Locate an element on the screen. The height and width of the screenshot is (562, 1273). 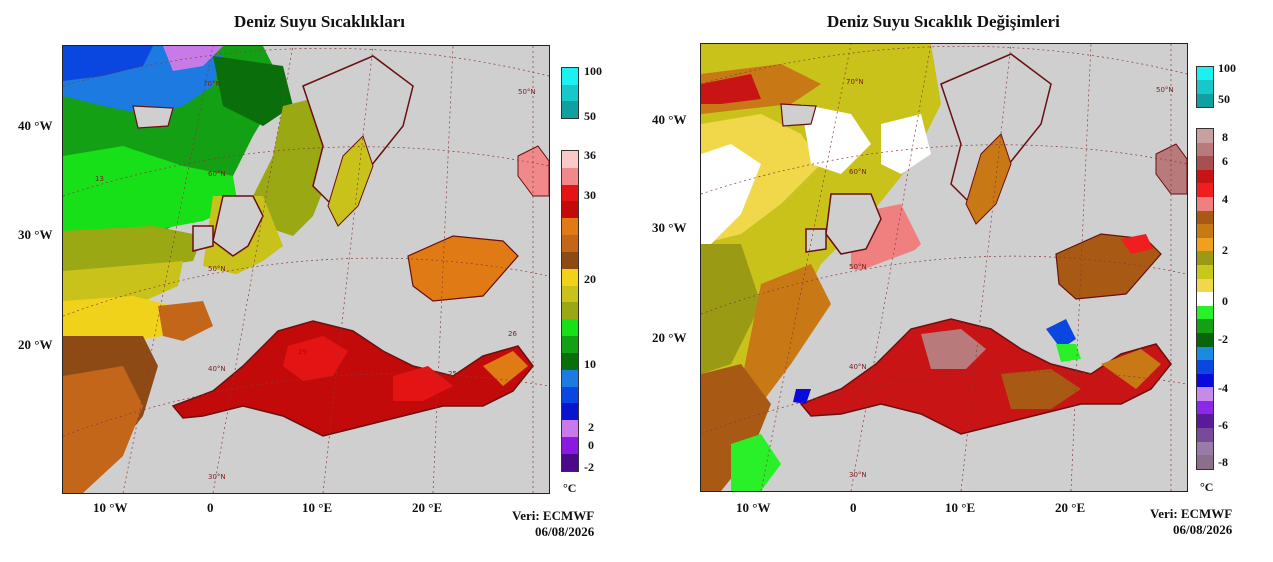
legend-label: -4 is located at coordinates (1223, 388).